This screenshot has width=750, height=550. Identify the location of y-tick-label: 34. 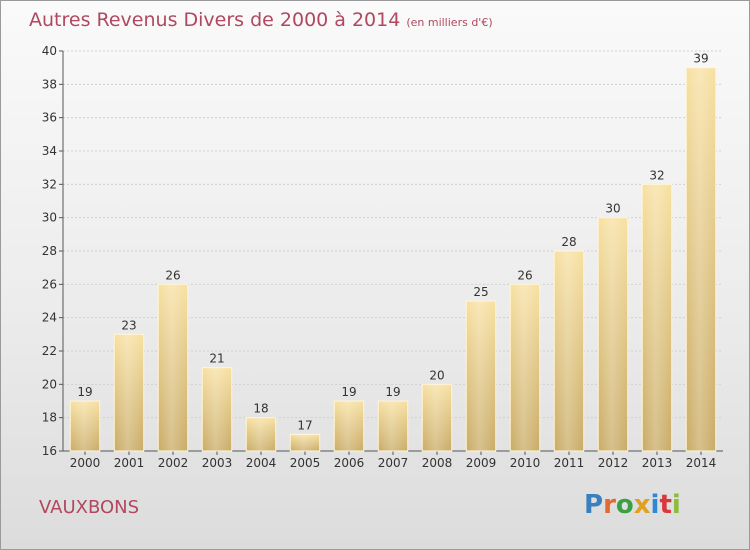
(49, 151).